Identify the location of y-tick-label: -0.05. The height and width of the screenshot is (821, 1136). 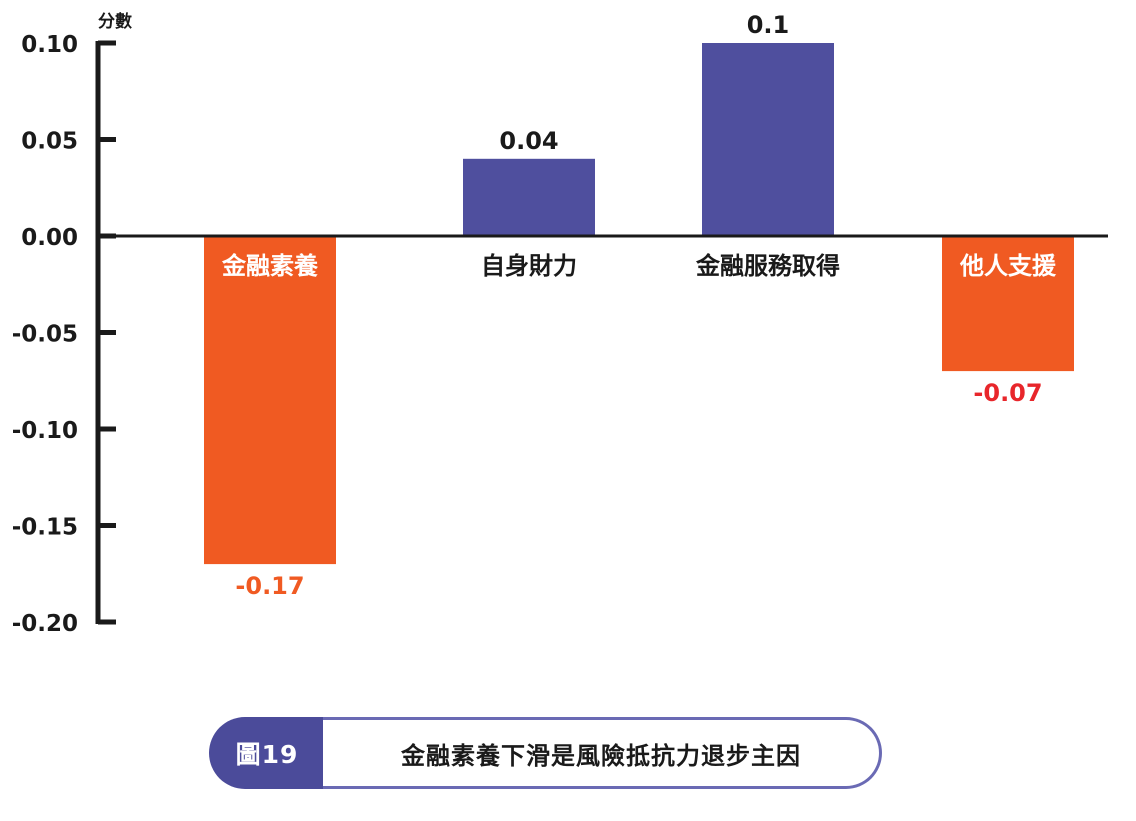
(45, 335).